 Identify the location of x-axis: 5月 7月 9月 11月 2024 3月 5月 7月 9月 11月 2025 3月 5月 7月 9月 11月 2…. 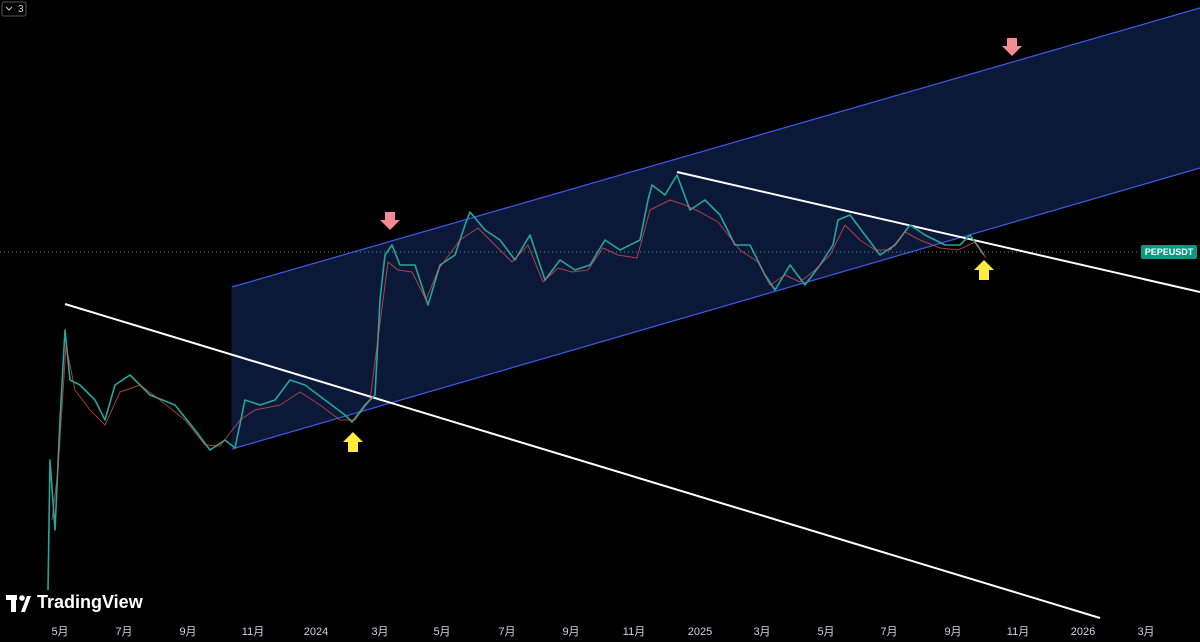
(602, 632).